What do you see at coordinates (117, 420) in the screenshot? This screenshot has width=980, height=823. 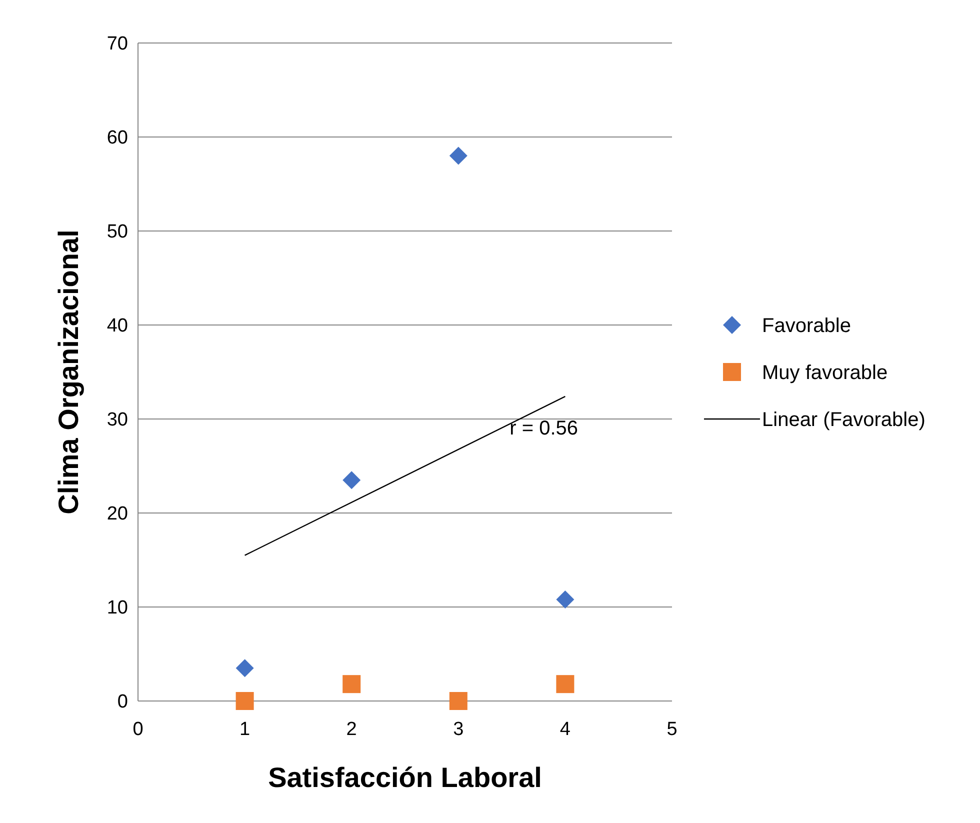 I see `y-tick-label: 30` at bounding box center [117, 420].